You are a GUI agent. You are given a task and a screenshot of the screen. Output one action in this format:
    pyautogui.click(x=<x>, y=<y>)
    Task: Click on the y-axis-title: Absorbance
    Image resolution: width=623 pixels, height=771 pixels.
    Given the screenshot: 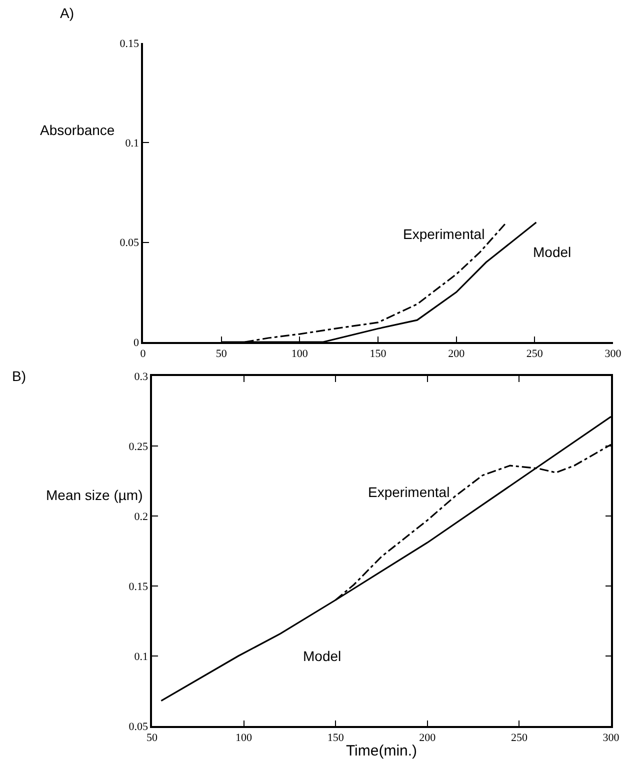 What is the action you would take?
    pyautogui.click(x=77, y=130)
    